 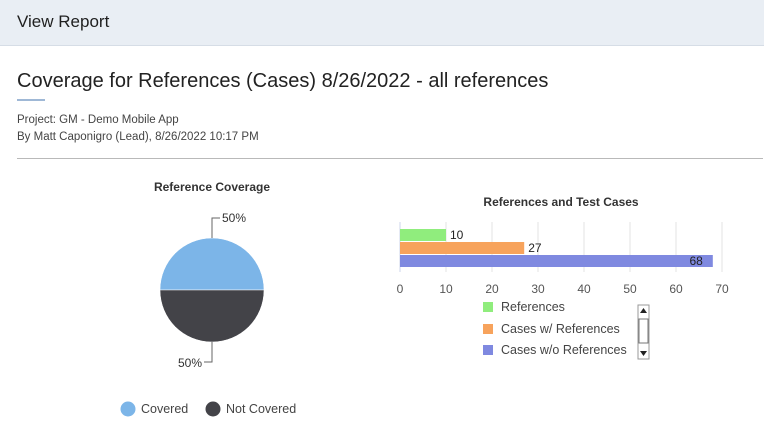 I want to click on bar-x-tick-label: 30, so click(x=538, y=289).